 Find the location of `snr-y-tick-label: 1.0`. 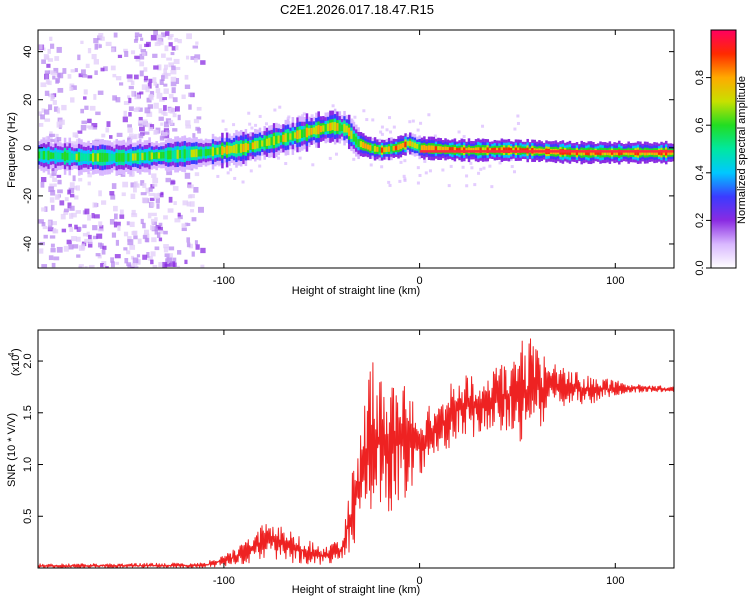

snr-y-tick-label: 1.0 is located at coordinates (28, 464).